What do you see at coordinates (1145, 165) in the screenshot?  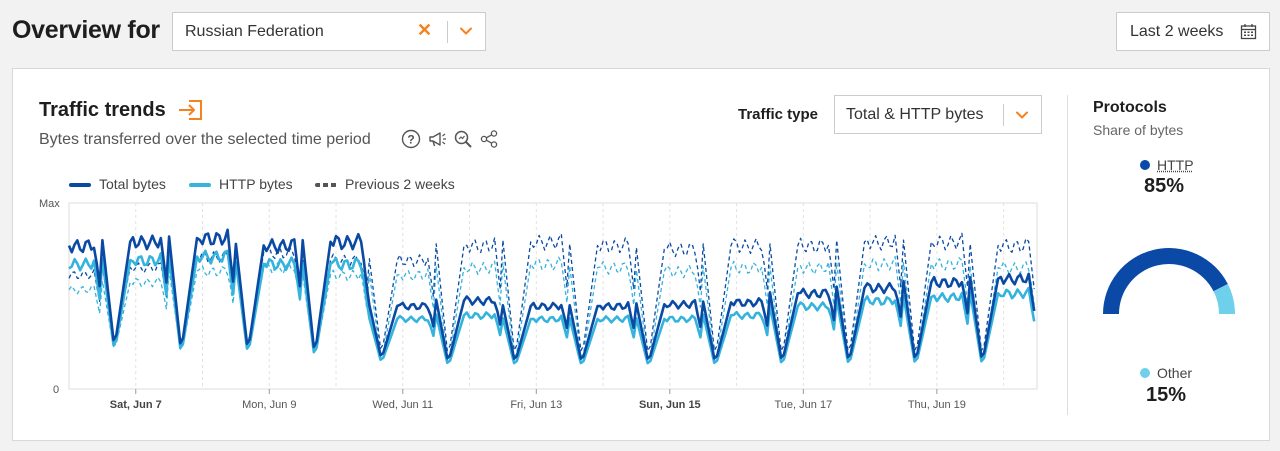 I see `http-dot-icon` at bounding box center [1145, 165].